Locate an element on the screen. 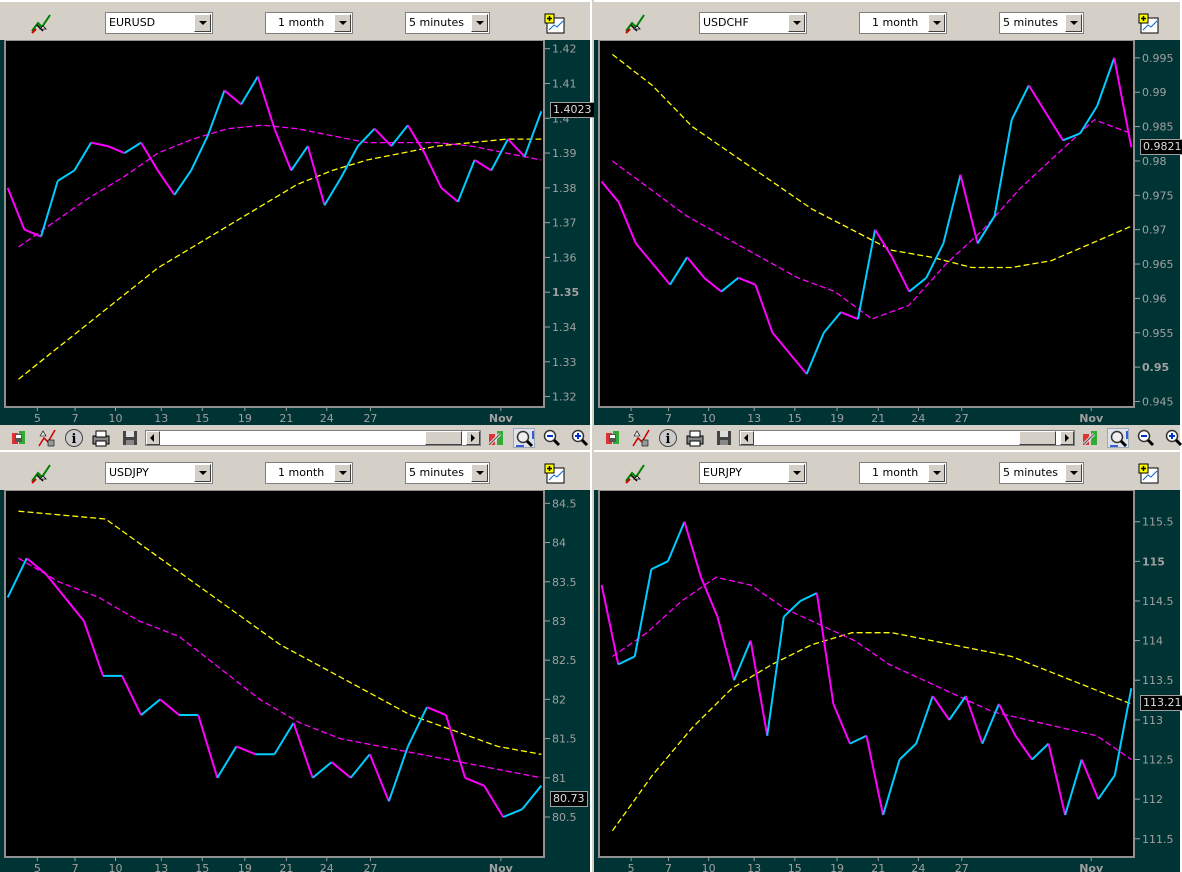  y-tick-label: 114 is located at coordinates (1152, 641).